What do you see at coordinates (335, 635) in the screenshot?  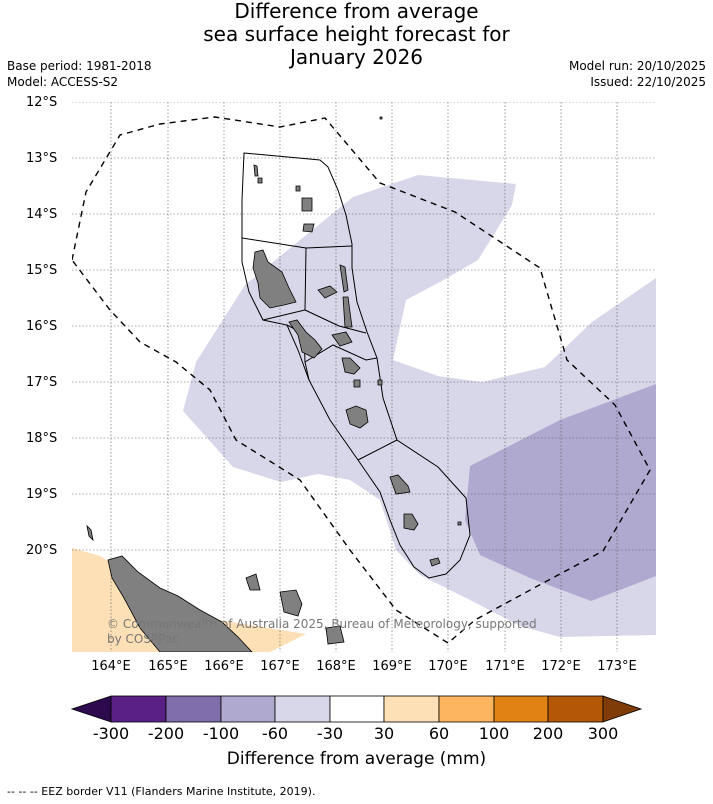 I see `island-mare` at bounding box center [335, 635].